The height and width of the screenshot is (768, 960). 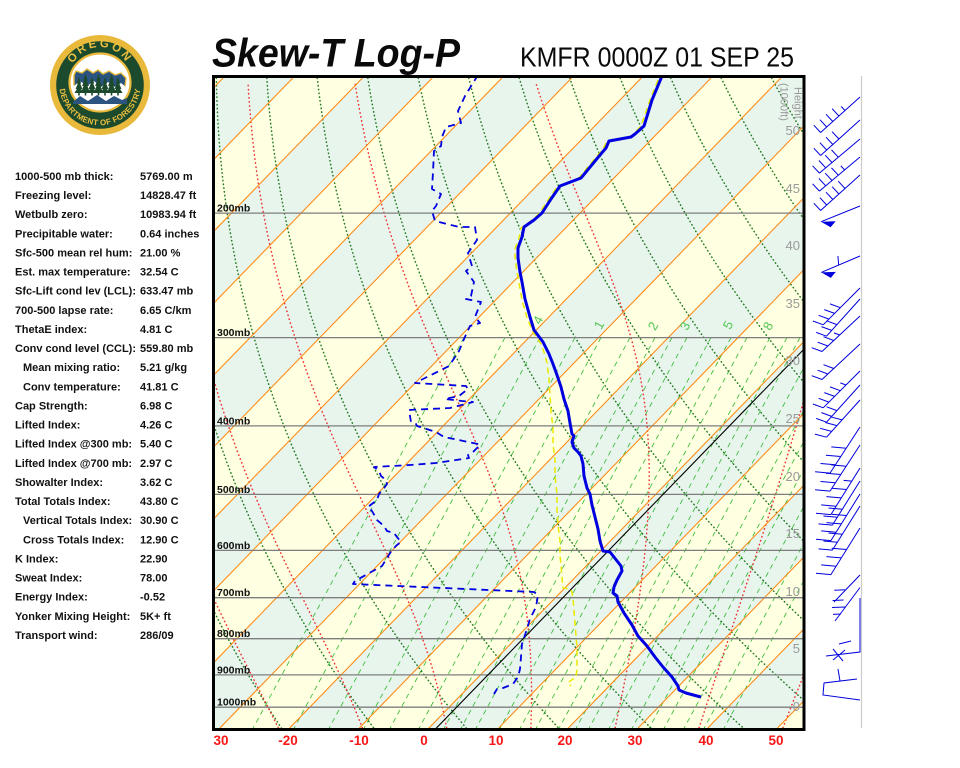 I want to click on svg-text: 12.90 C, so click(x=159, y=540).